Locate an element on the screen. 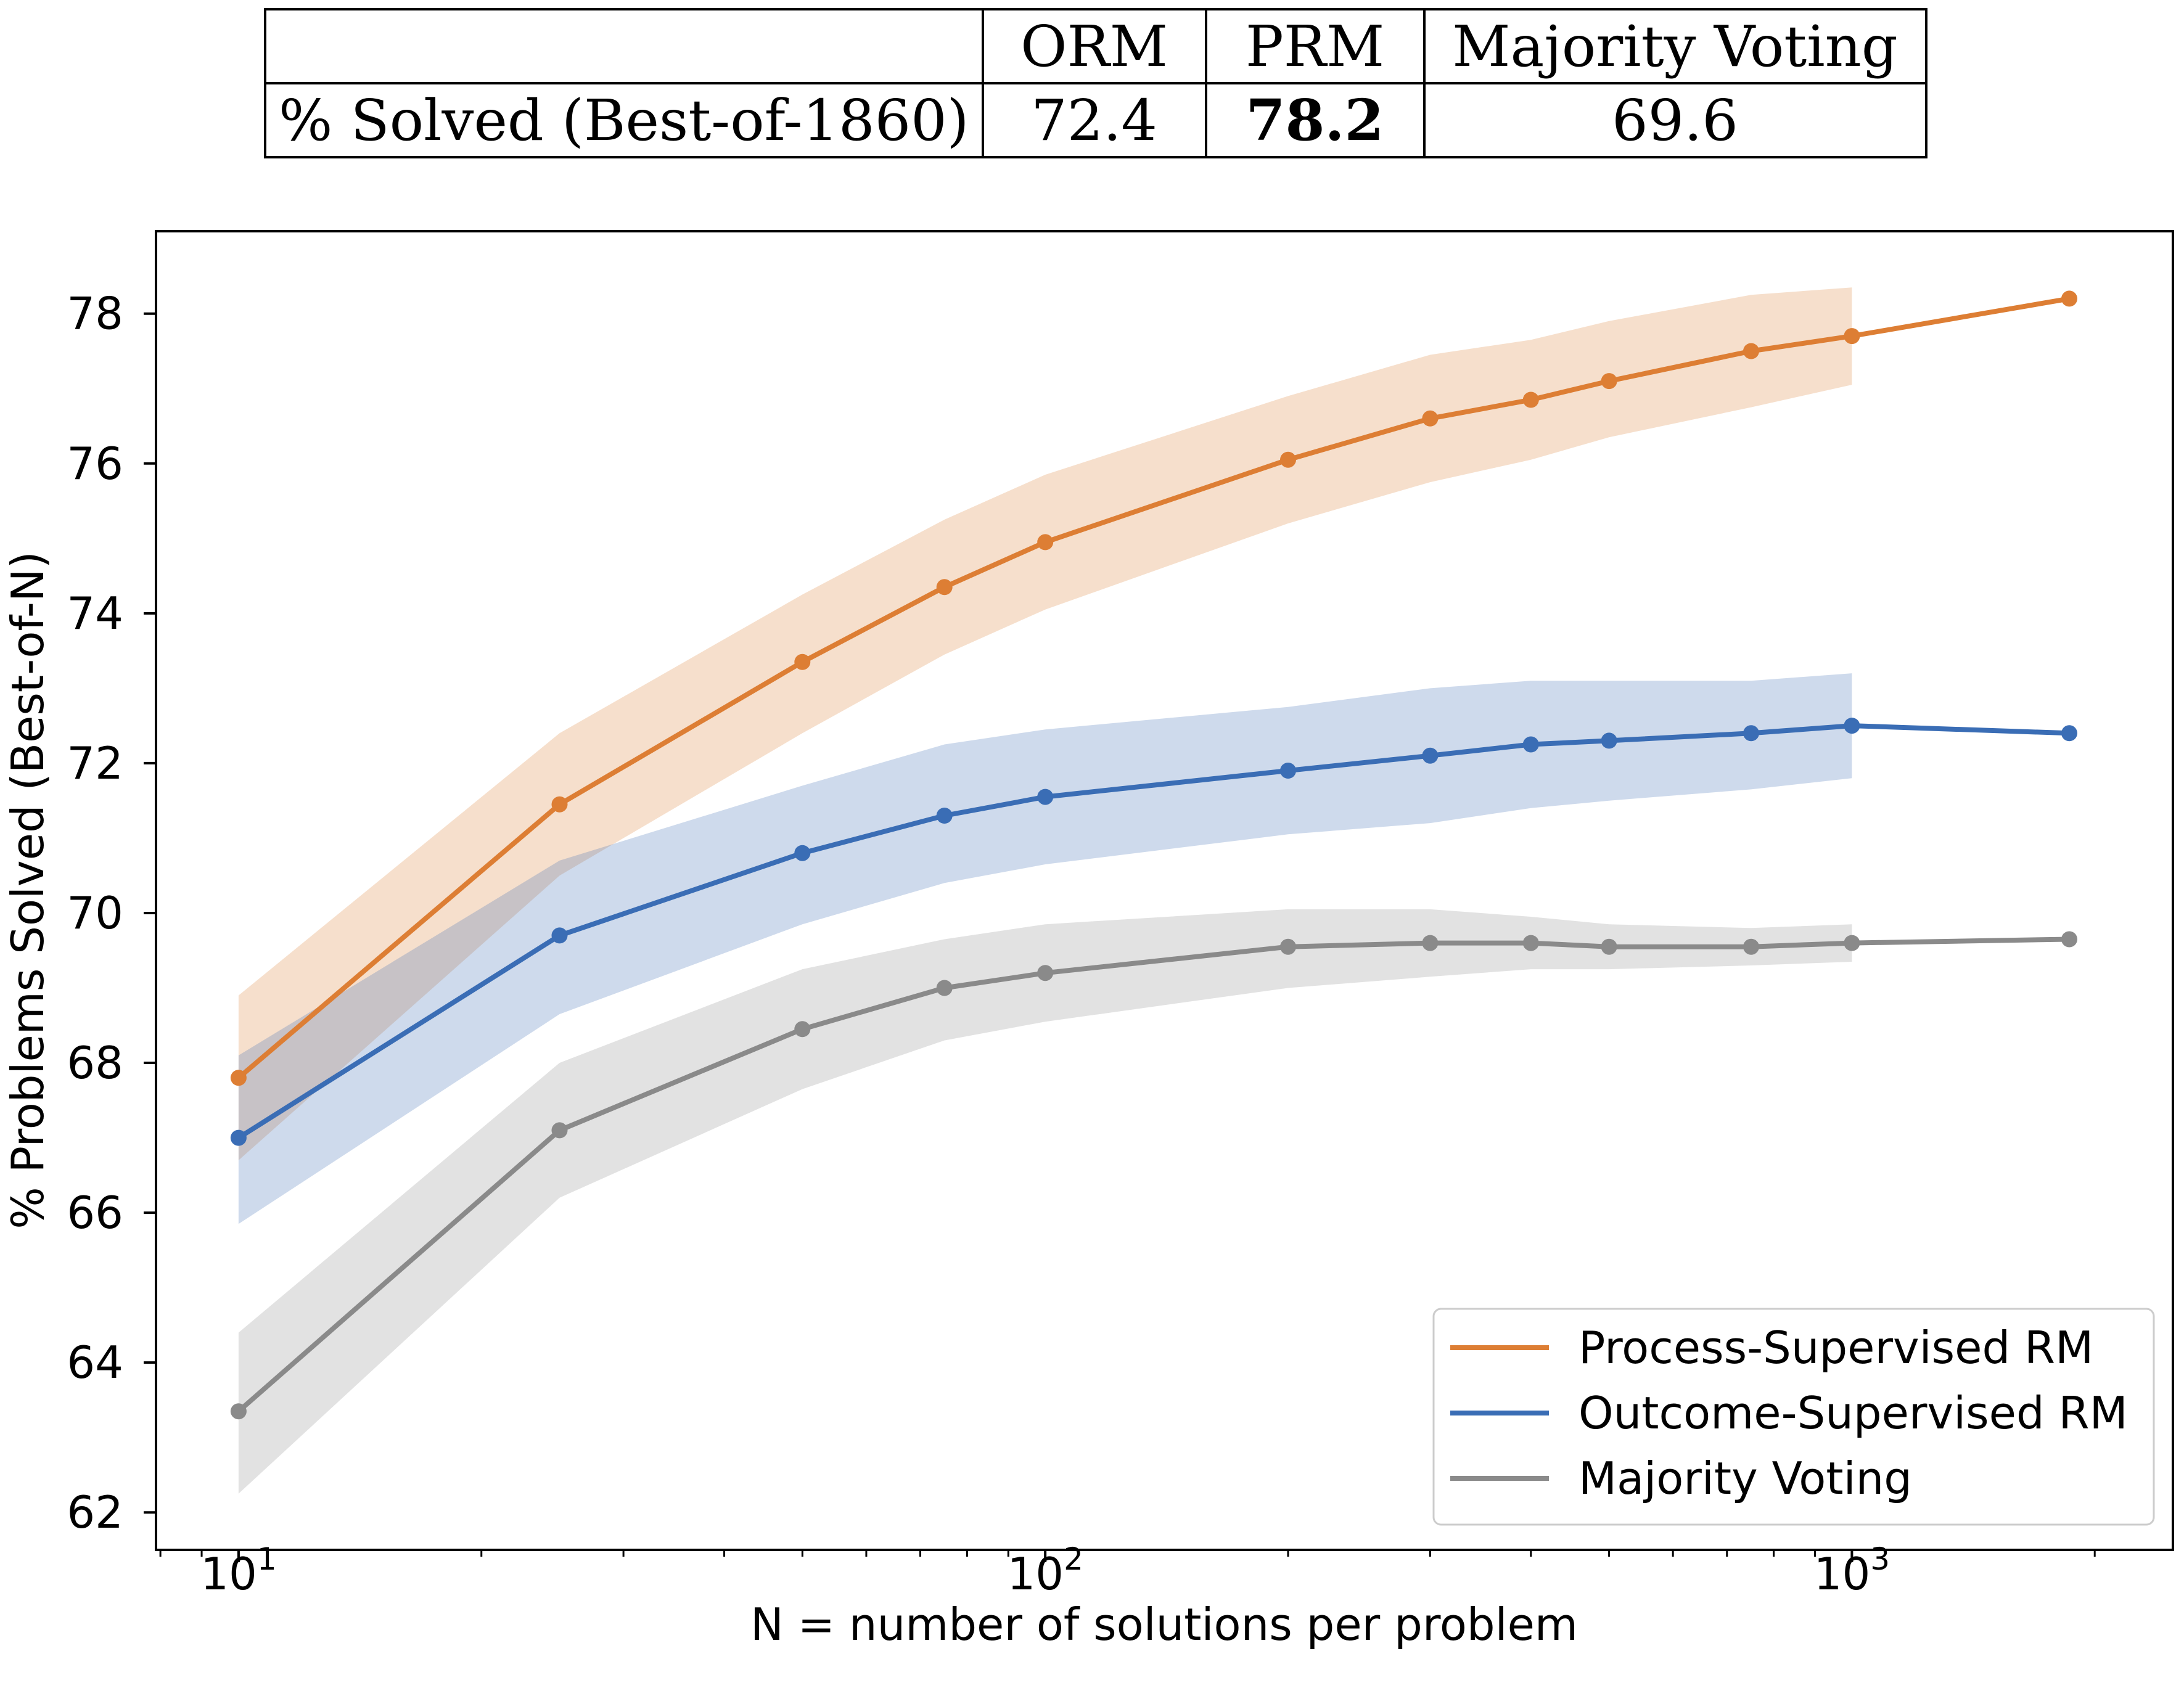 The width and height of the screenshot is (2184, 1696). table-corner-cell is located at coordinates (624, 46).